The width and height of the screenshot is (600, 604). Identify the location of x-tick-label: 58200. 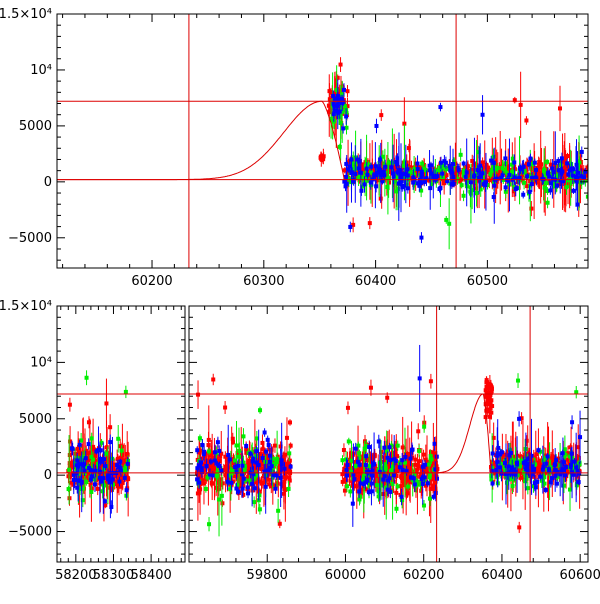
(75, 575).